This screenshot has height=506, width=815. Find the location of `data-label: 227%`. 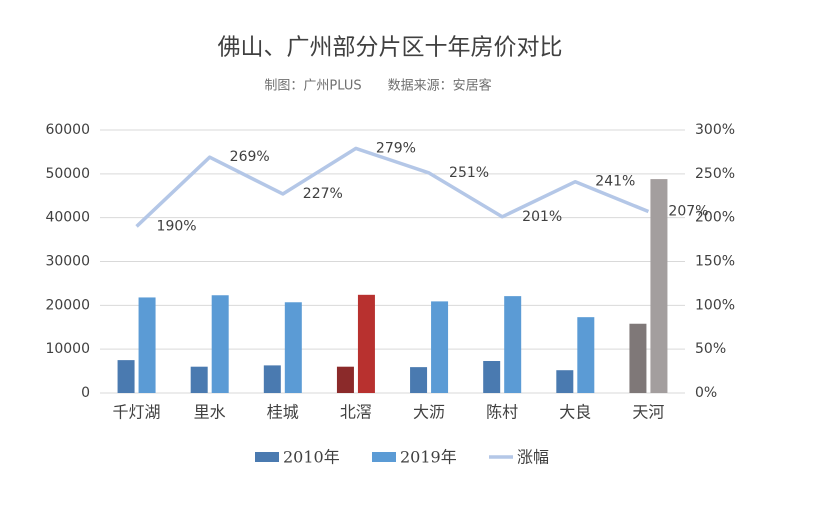

data-label: 227% is located at coordinates (323, 194).